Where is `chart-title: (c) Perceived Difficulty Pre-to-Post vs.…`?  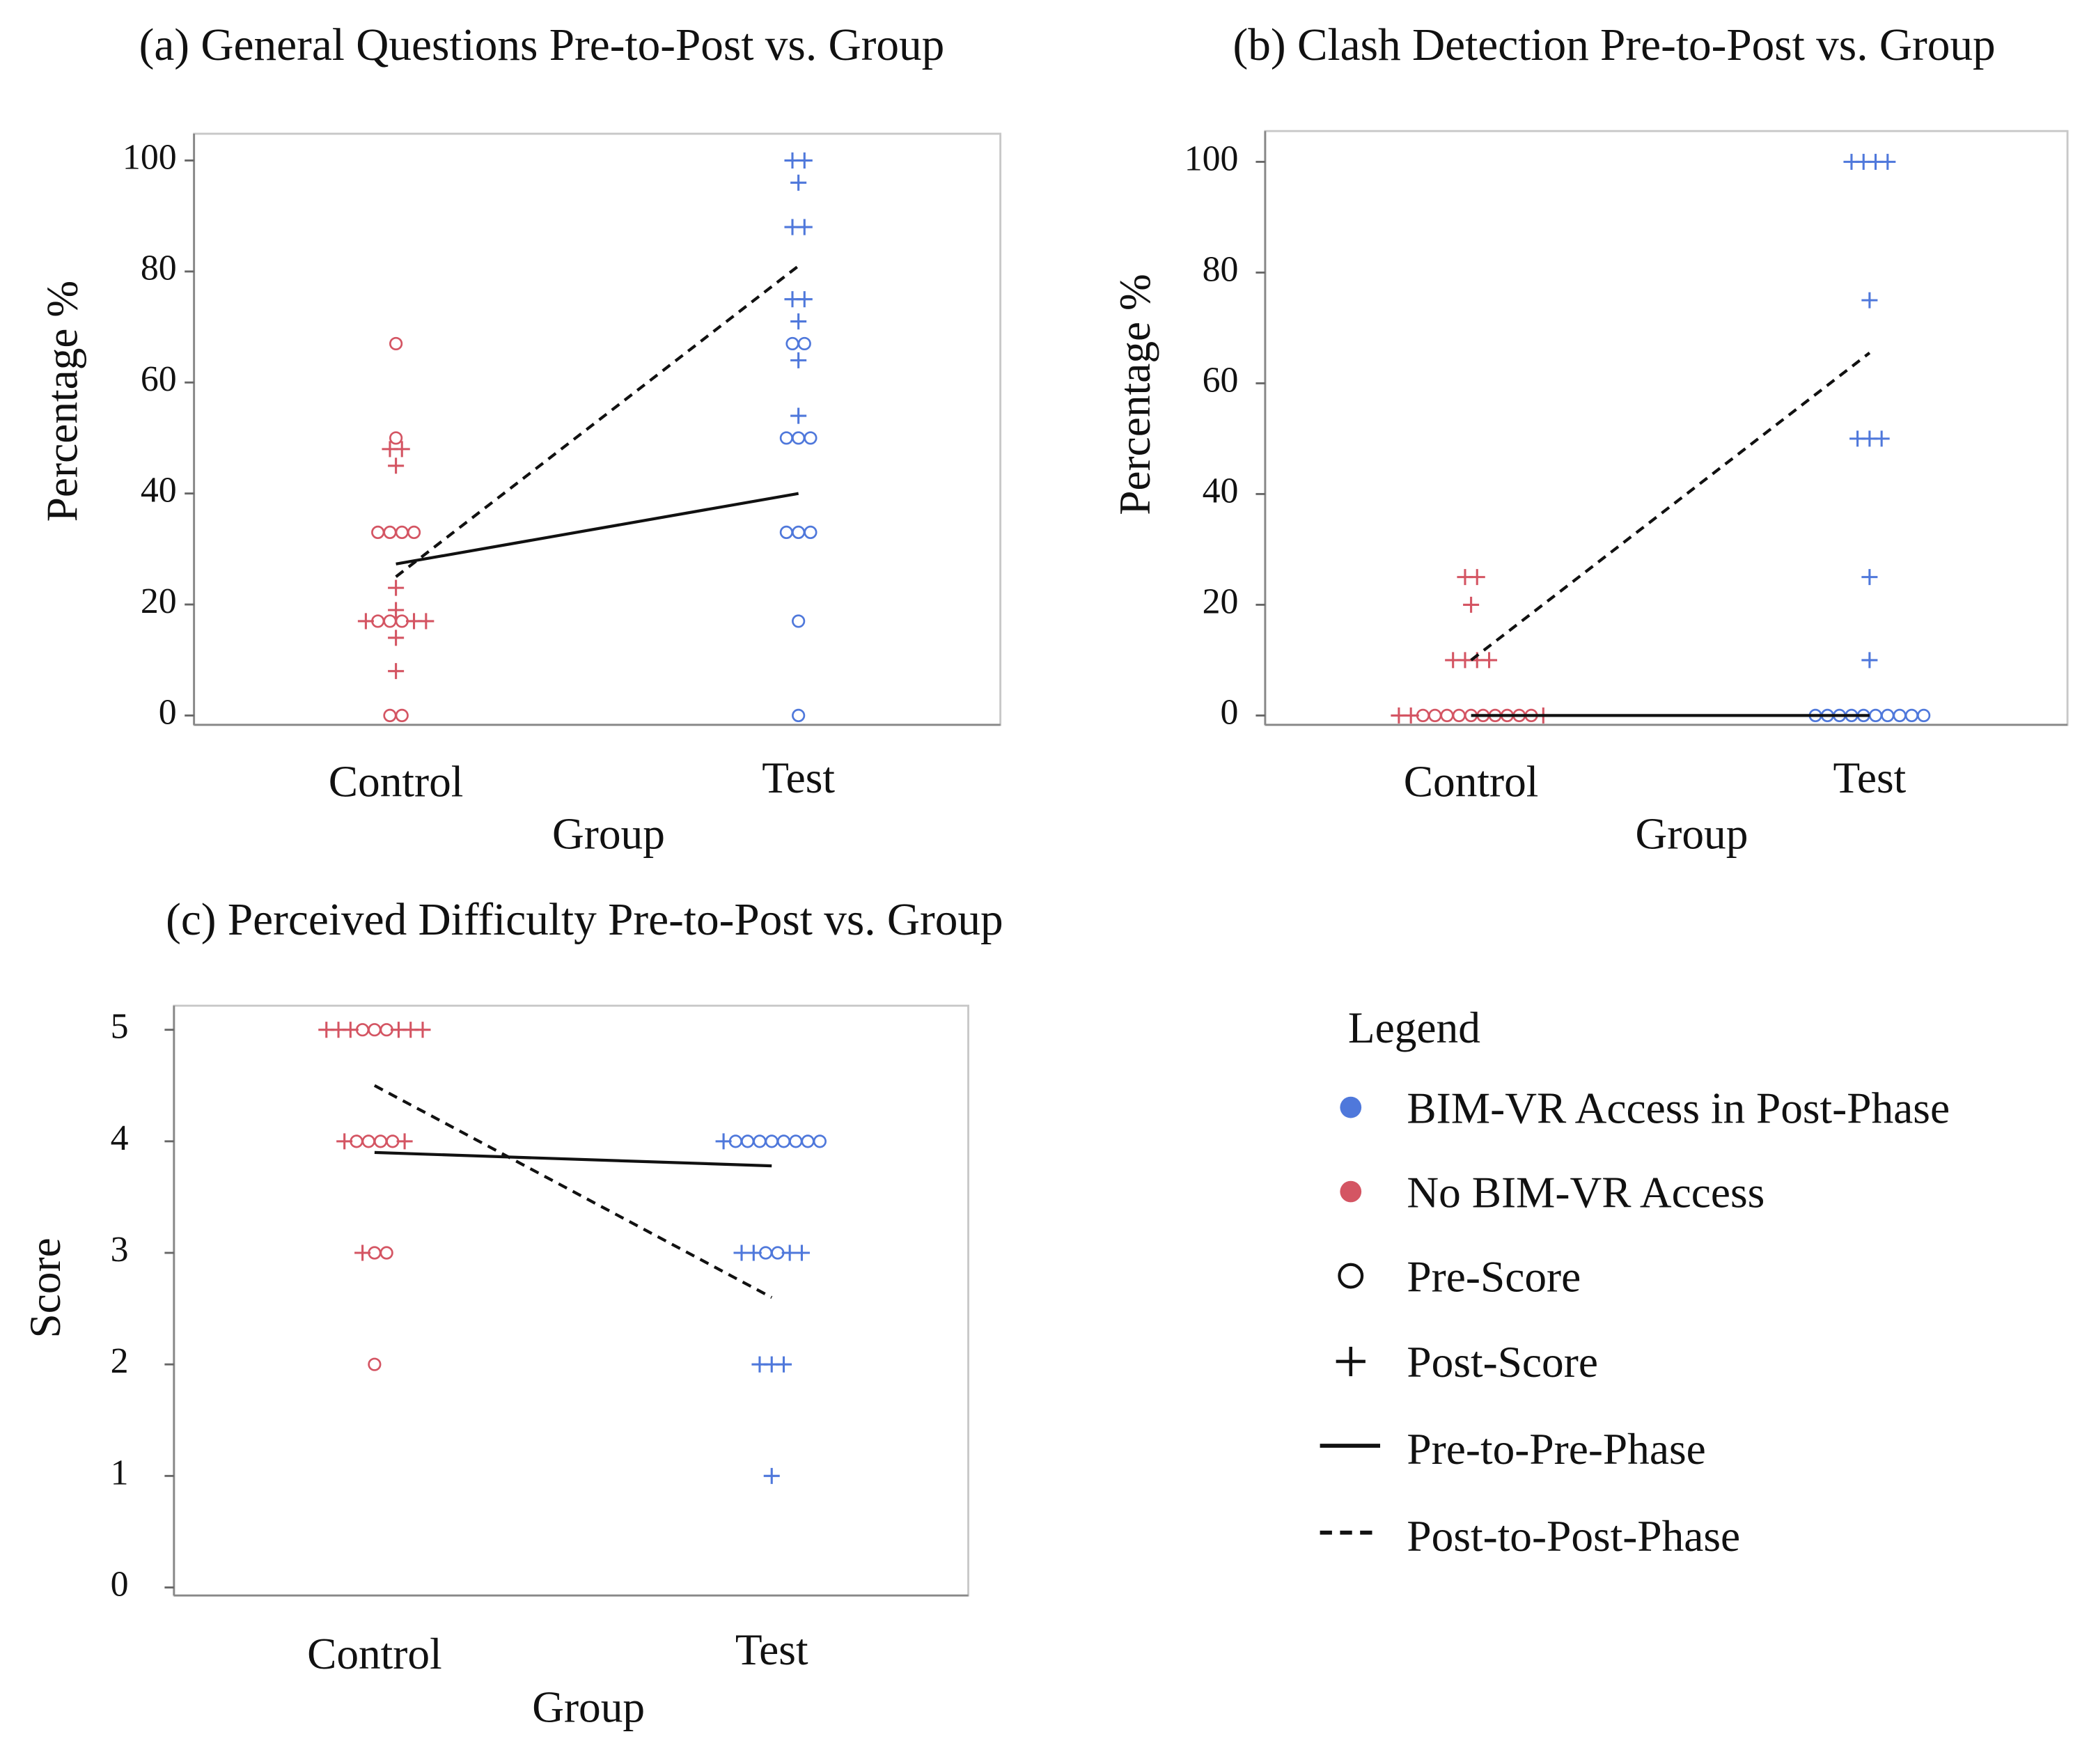 chart-title: (c) Perceived Difficulty Pre-to-Post vs.… is located at coordinates (584, 920).